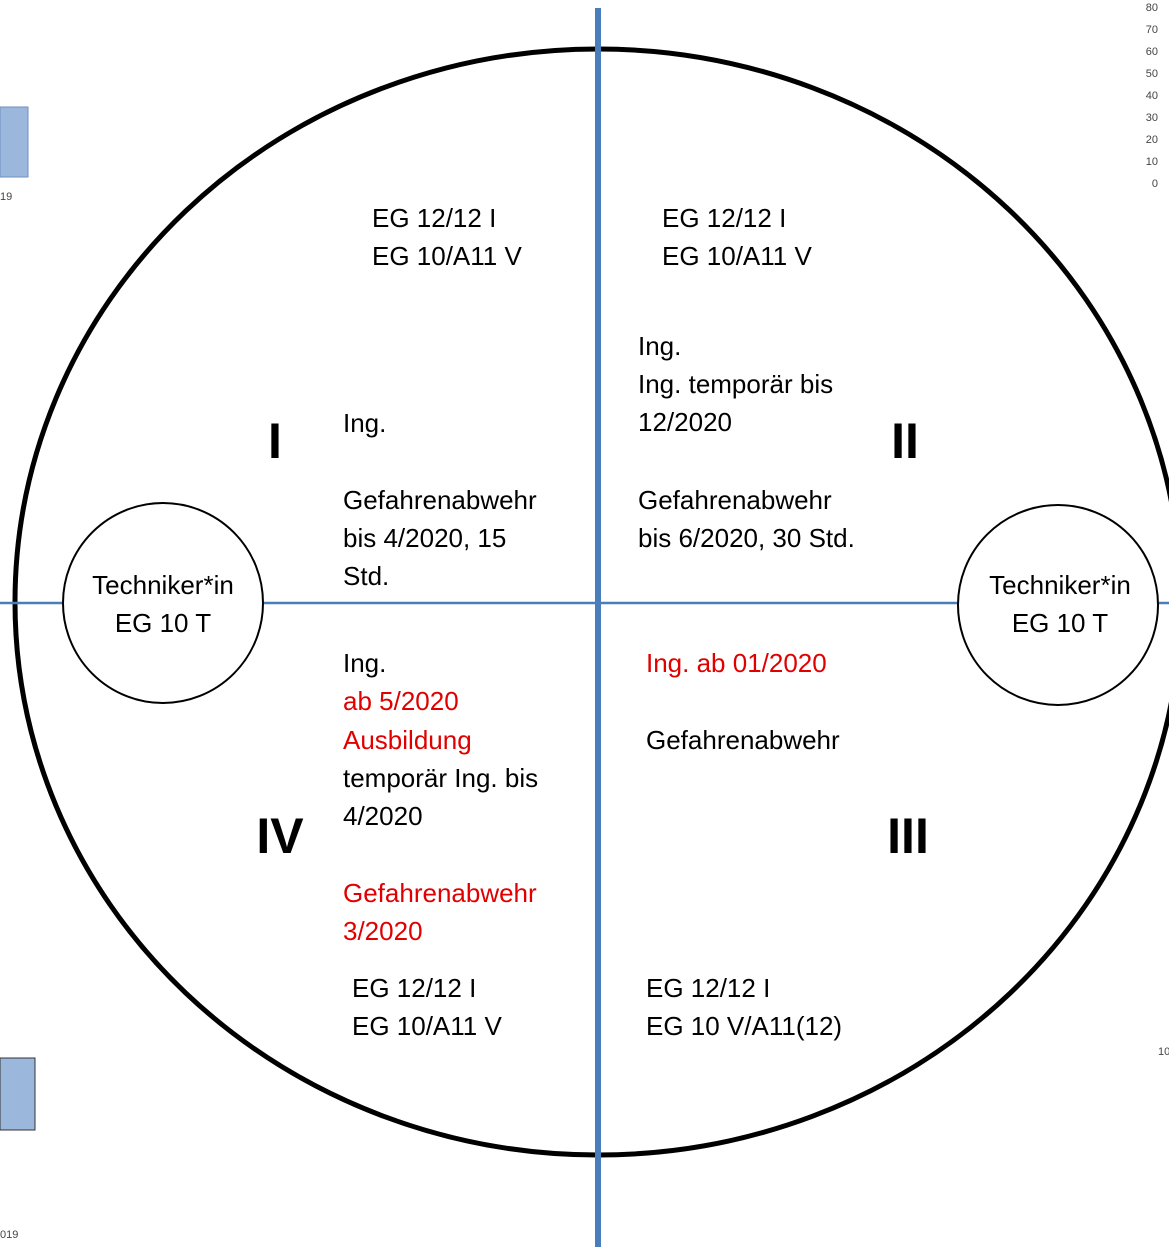  I want to click on body-line: bis 6/2020, 30 Std., so click(746, 538).